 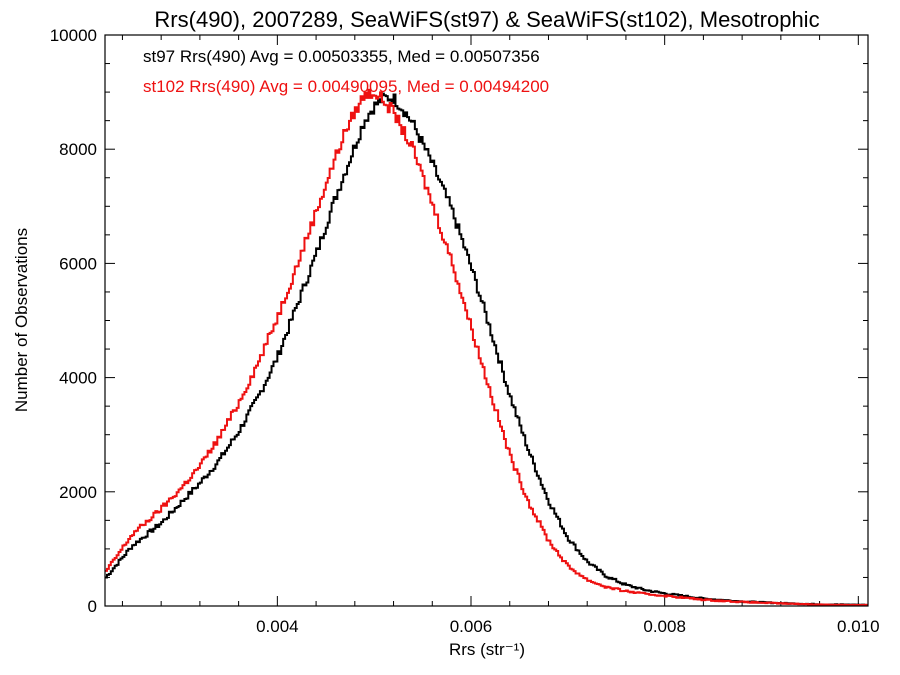 I want to click on x-tick-label: 0.004, so click(x=277, y=626).